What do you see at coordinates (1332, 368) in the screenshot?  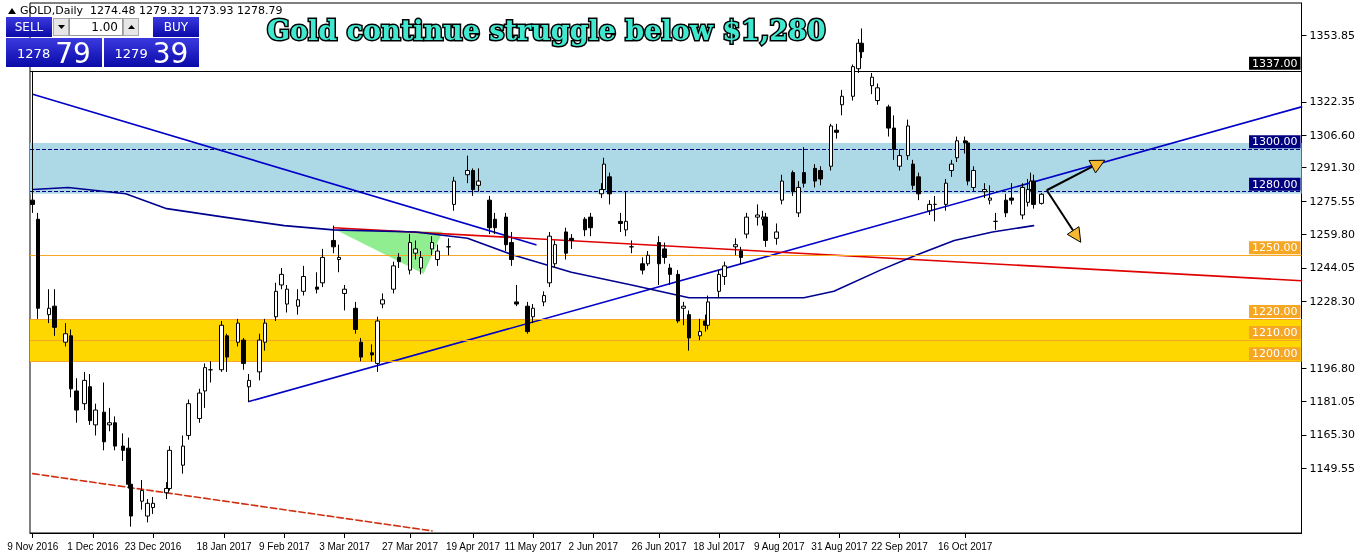 I see `y-tick-label: 1196.80` at bounding box center [1332, 368].